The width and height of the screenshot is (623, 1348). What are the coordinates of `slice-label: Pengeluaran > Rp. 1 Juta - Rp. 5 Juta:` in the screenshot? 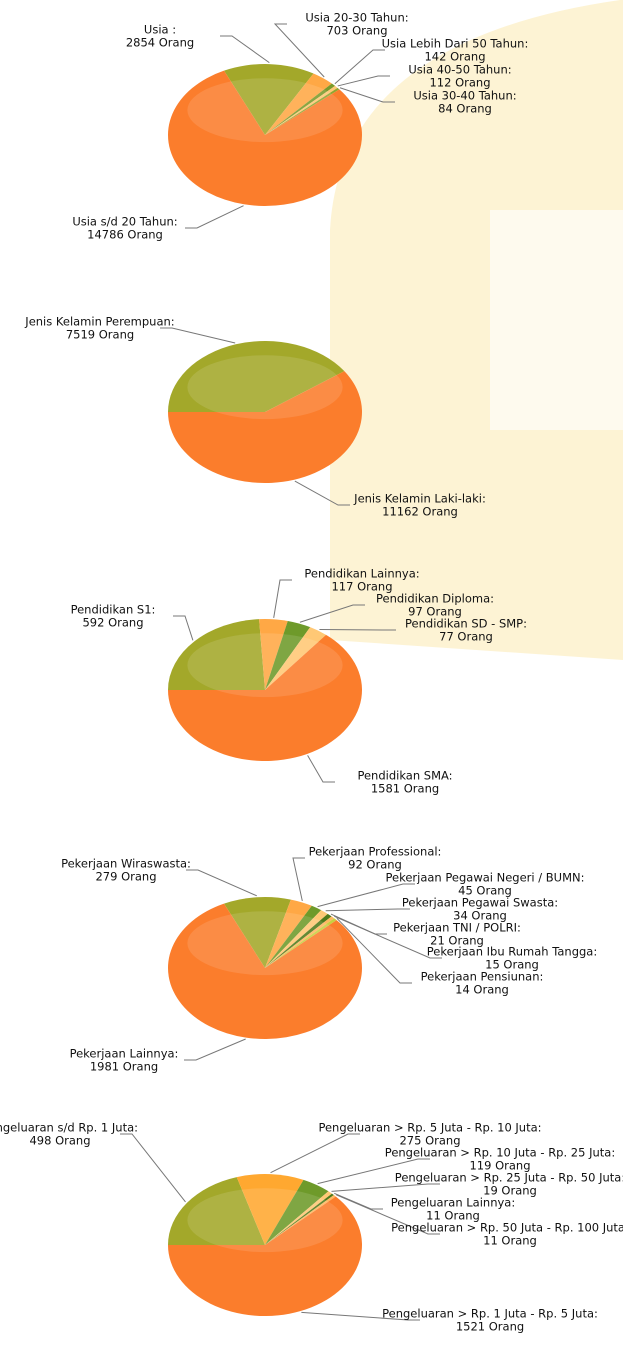 It's located at (490, 1314).